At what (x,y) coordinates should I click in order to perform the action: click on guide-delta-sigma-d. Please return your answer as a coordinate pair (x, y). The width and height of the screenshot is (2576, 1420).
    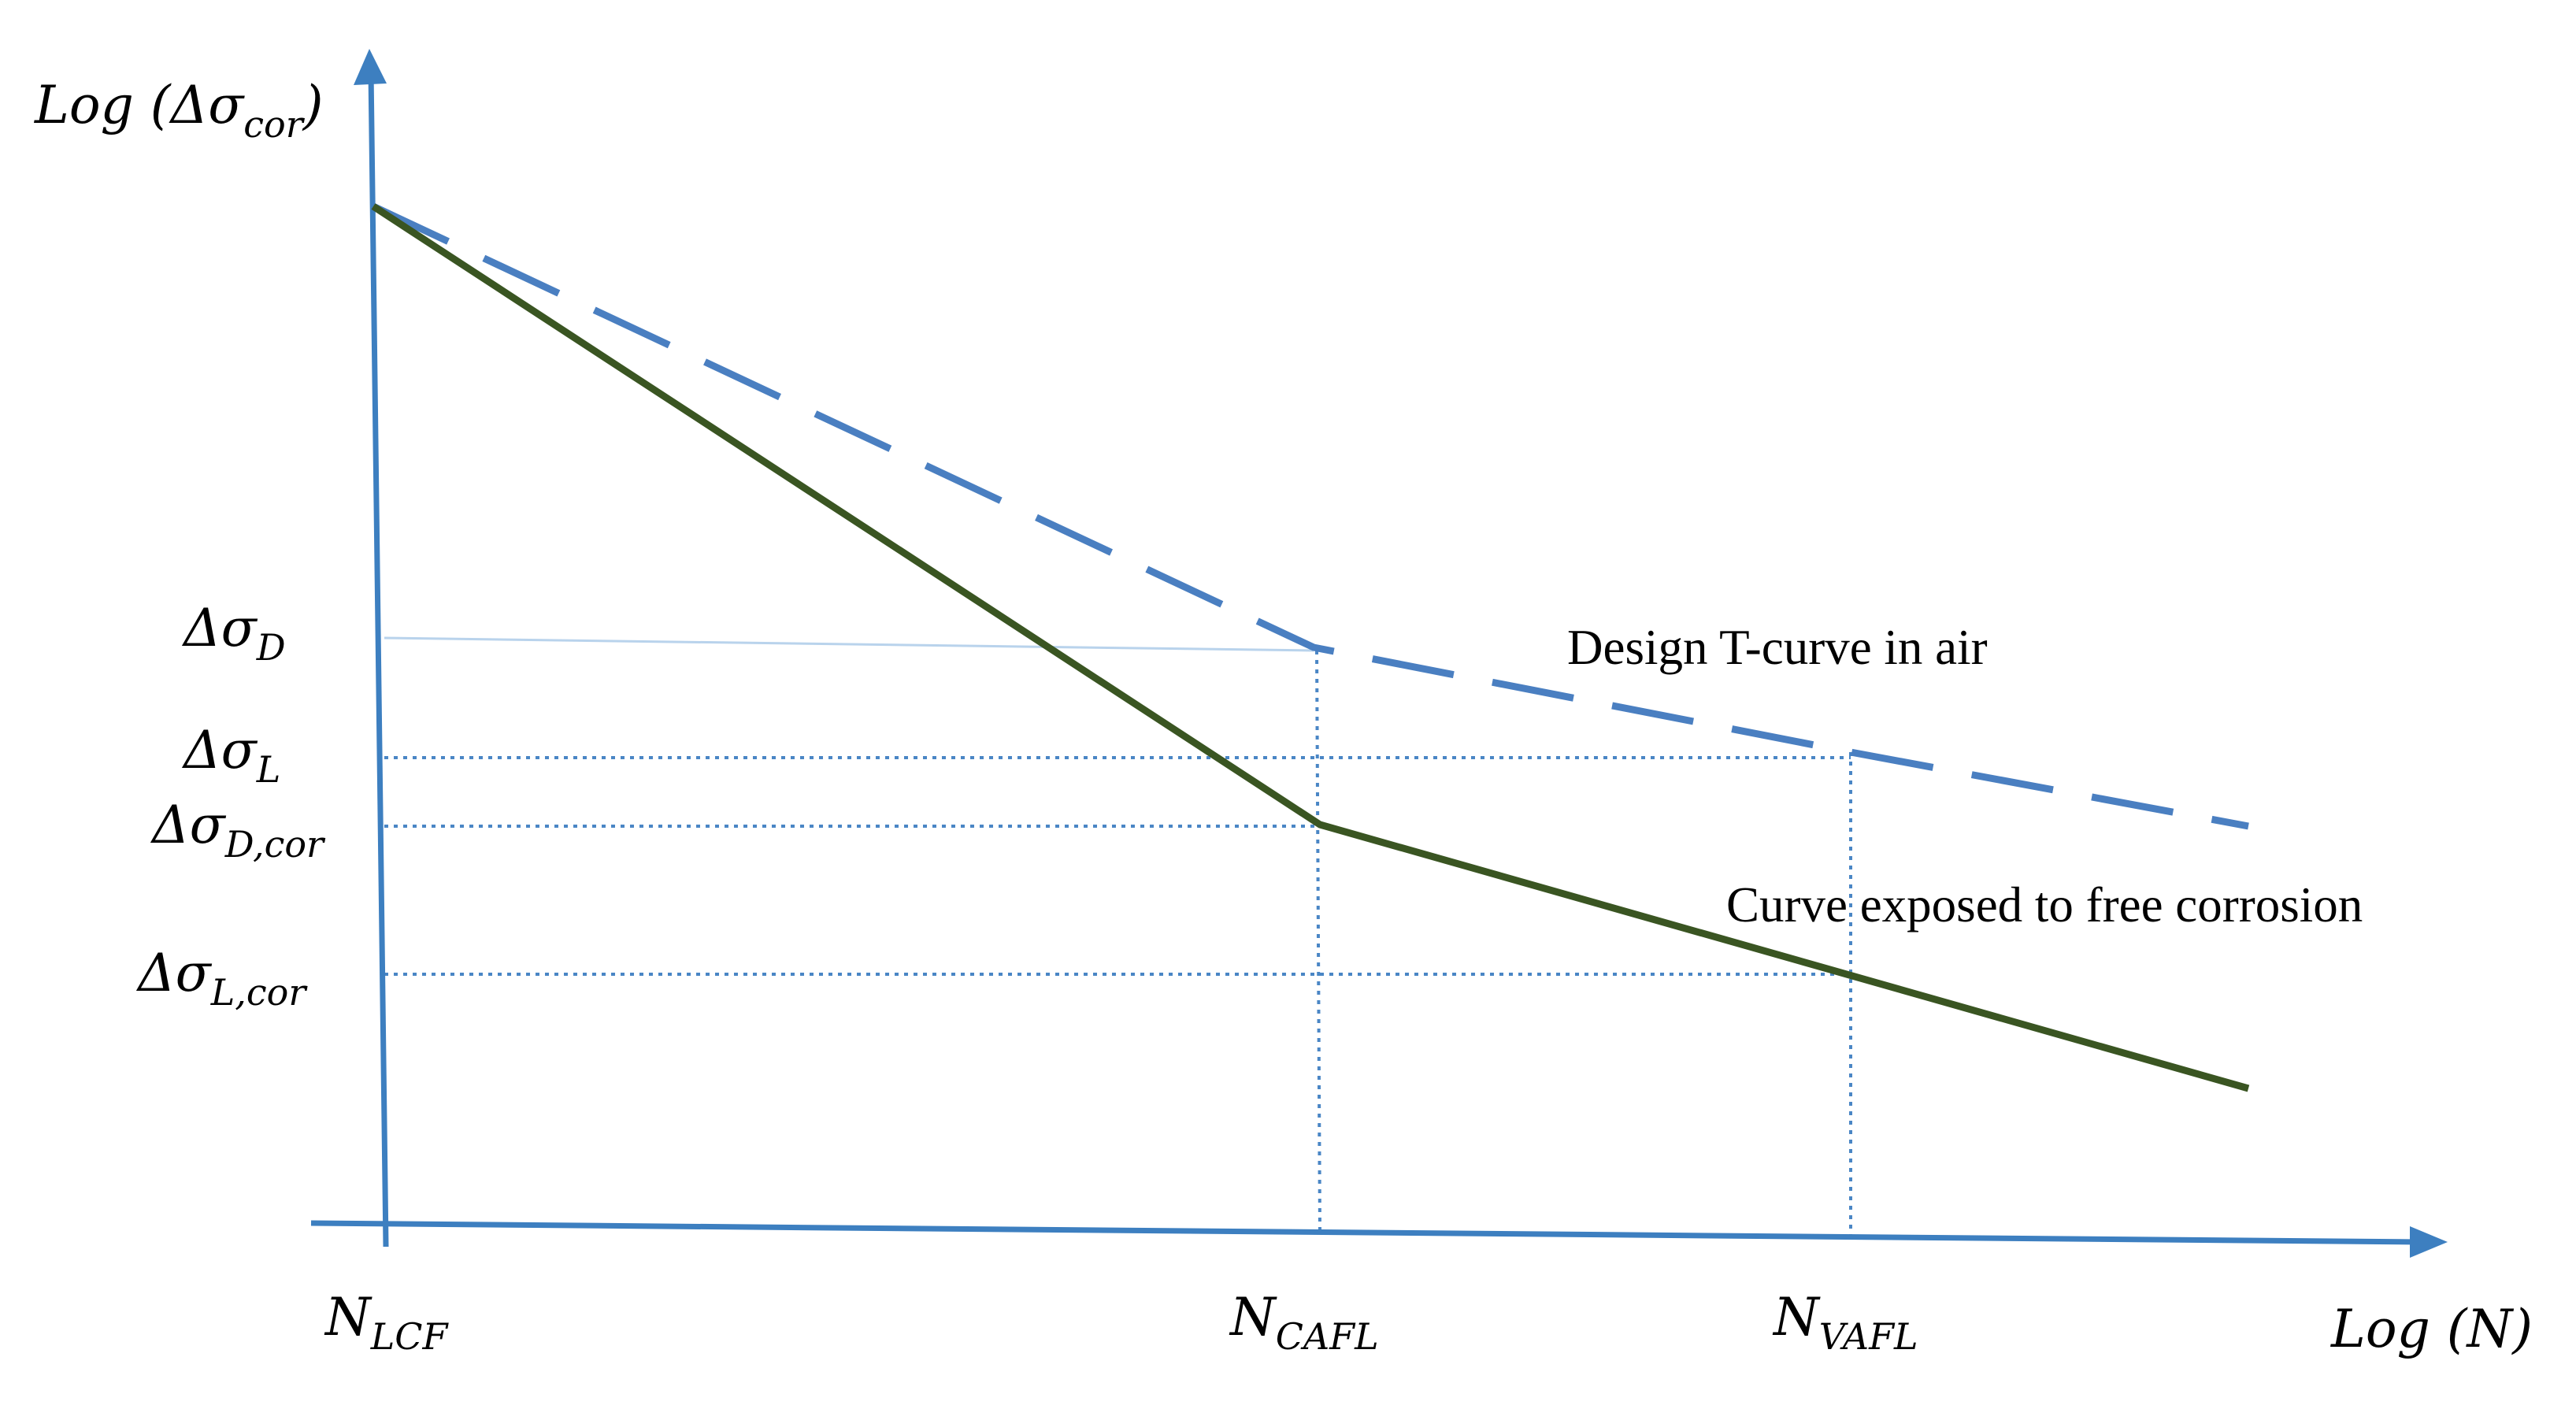
    Looking at the image, I should click on (849, 644).